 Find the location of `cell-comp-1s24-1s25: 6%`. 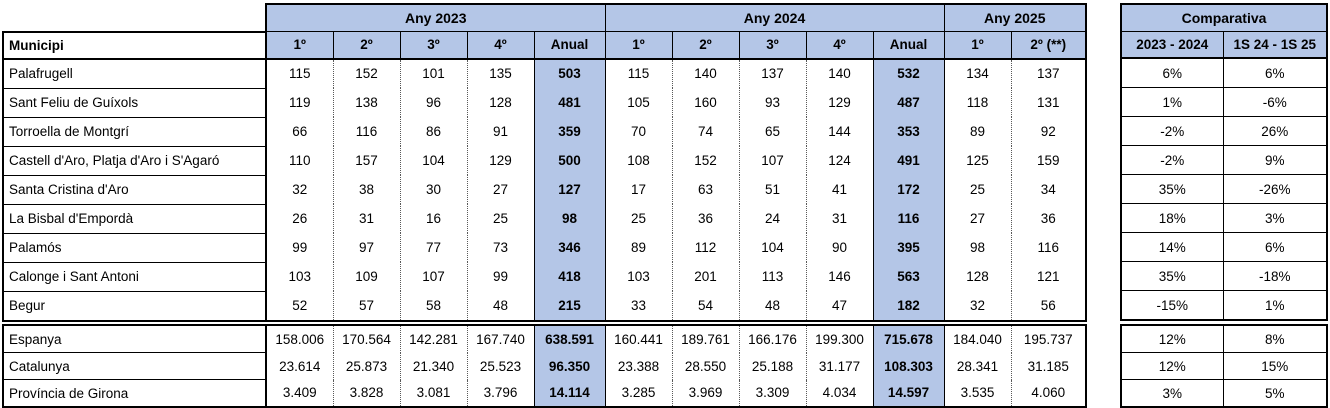

cell-comp-1s24-1s25: 6% is located at coordinates (1275, 72).